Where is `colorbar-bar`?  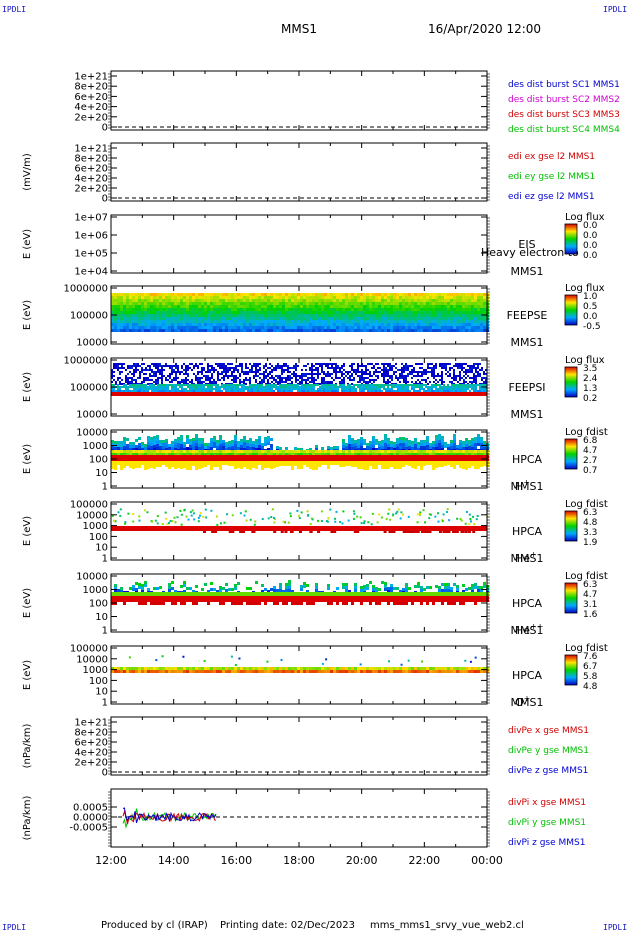
colorbar-bar is located at coordinates (571, 454).